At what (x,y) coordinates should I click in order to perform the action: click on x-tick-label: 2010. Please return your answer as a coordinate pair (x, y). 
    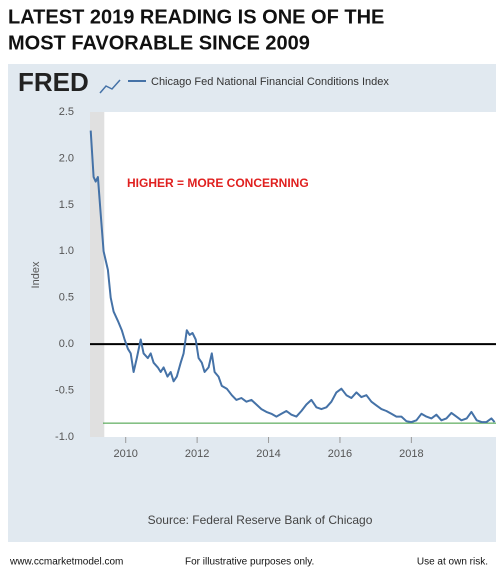
    Looking at the image, I should click on (125, 454).